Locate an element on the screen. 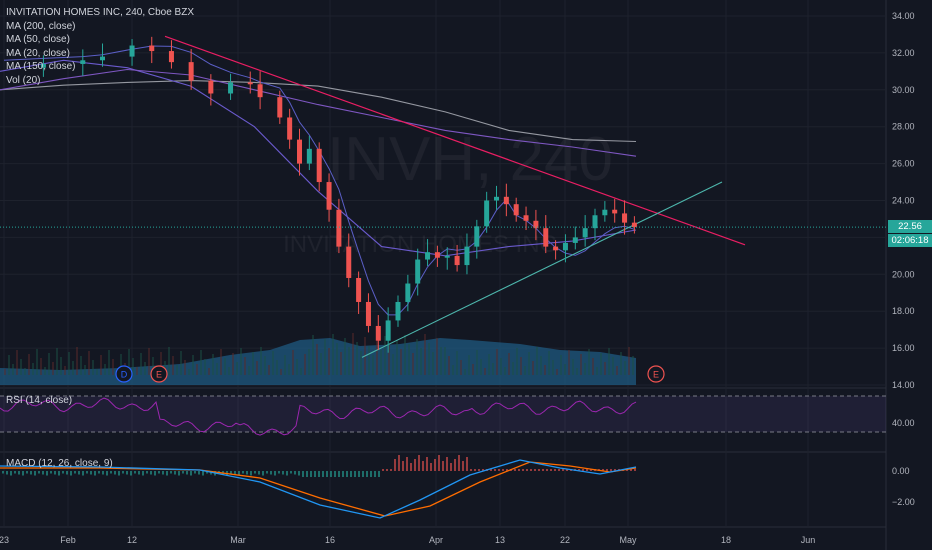  x-tick-label: 22 is located at coordinates (565, 540).